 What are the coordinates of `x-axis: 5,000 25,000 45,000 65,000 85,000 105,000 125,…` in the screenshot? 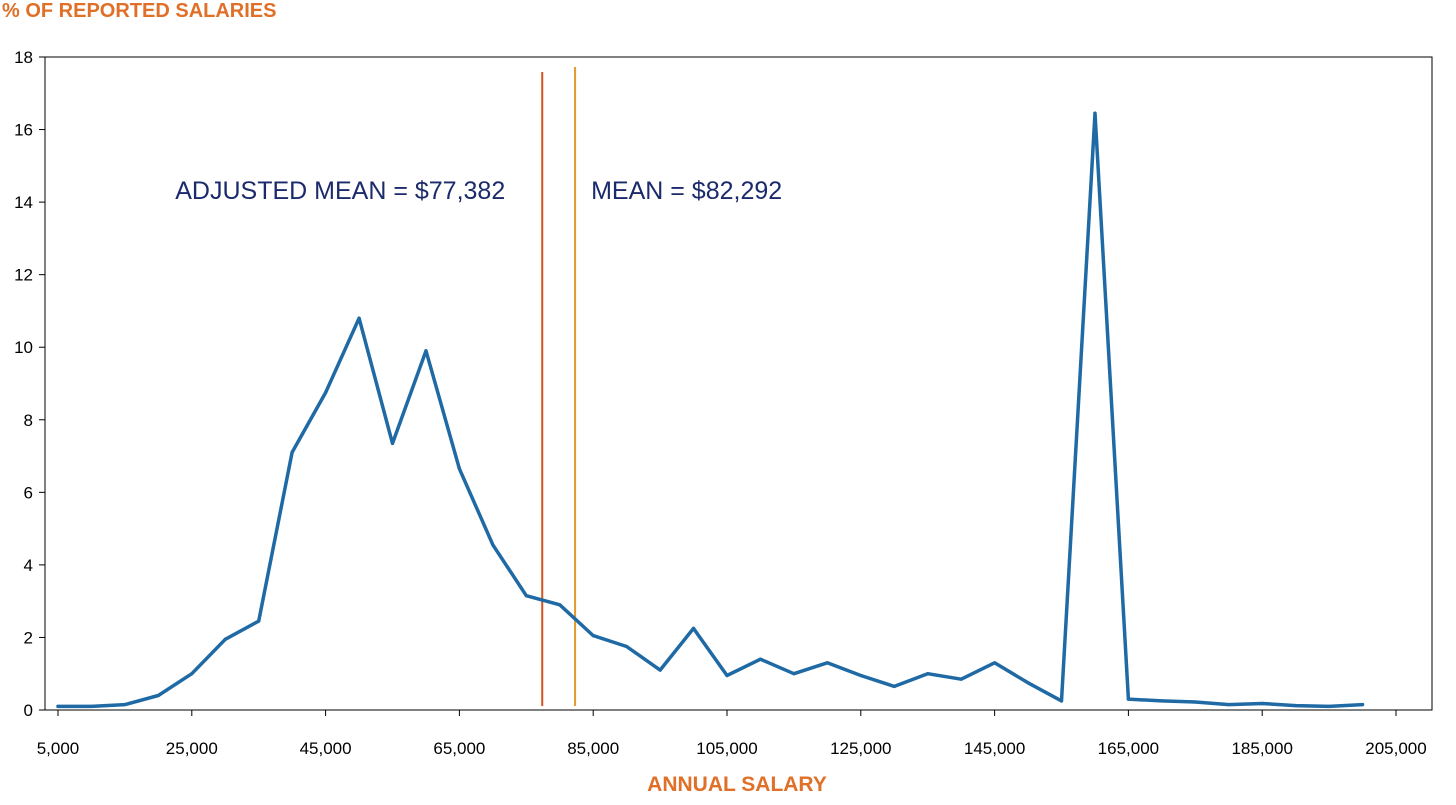 It's located at (732, 734).